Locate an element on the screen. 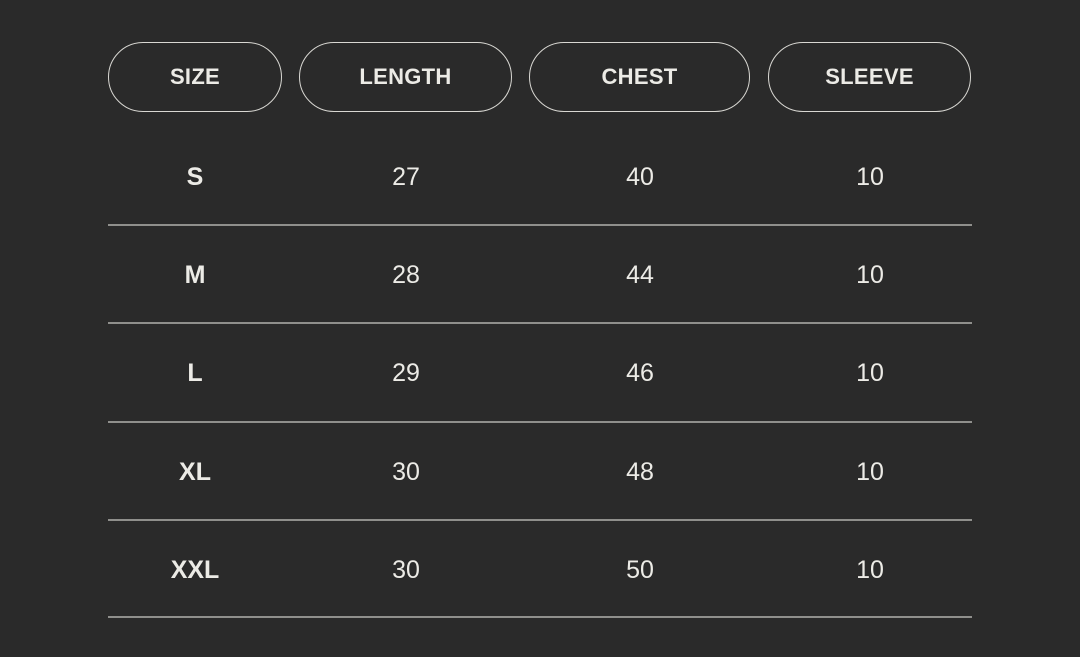 The width and height of the screenshot is (1080, 657). cell-size: XL is located at coordinates (195, 472).